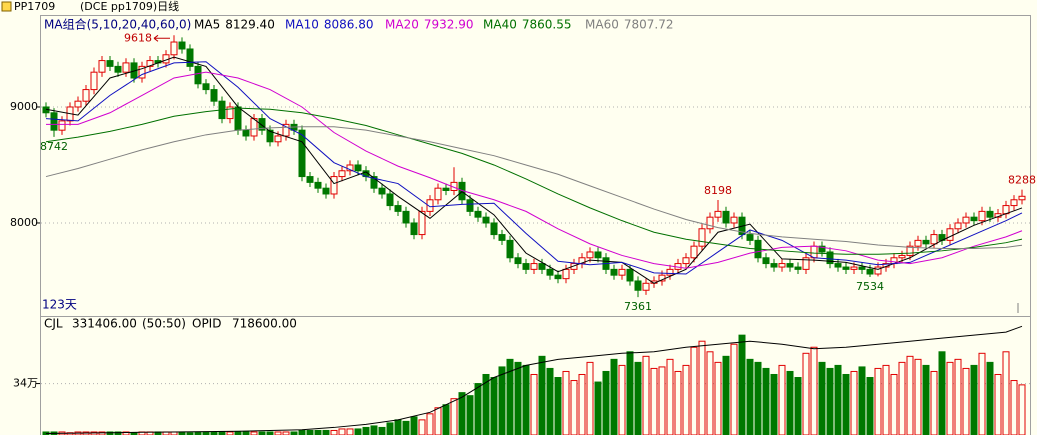 This screenshot has height=435, width=1037. Describe the element at coordinates (24, 222) in the screenshot. I see `y-tick-label: 8000` at that location.